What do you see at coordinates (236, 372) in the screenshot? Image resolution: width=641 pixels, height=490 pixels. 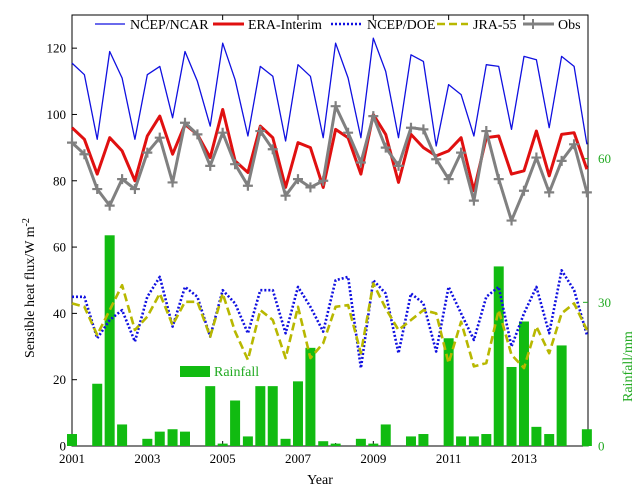 I see `legend-label-rainfall: Rainfall` at bounding box center [236, 372].